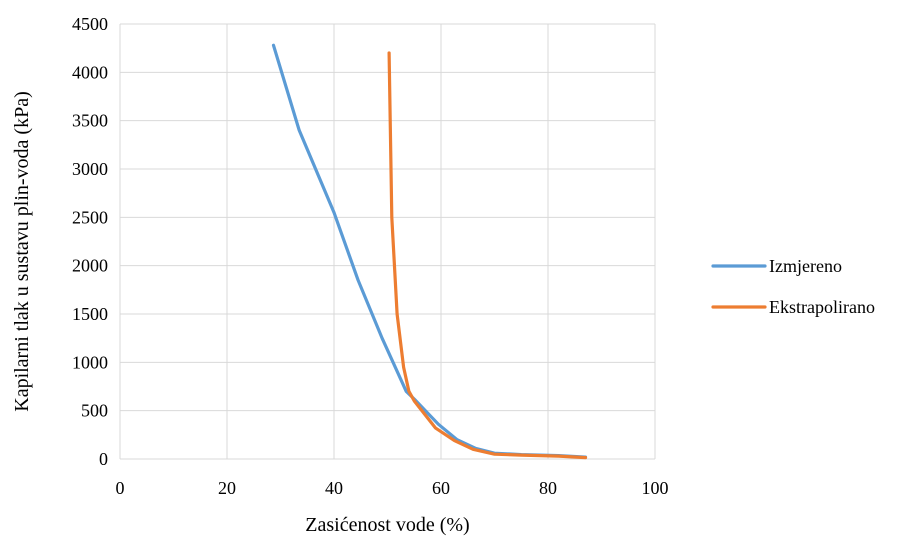  I want to click on y-tick-label: 4000, so click(90, 72).